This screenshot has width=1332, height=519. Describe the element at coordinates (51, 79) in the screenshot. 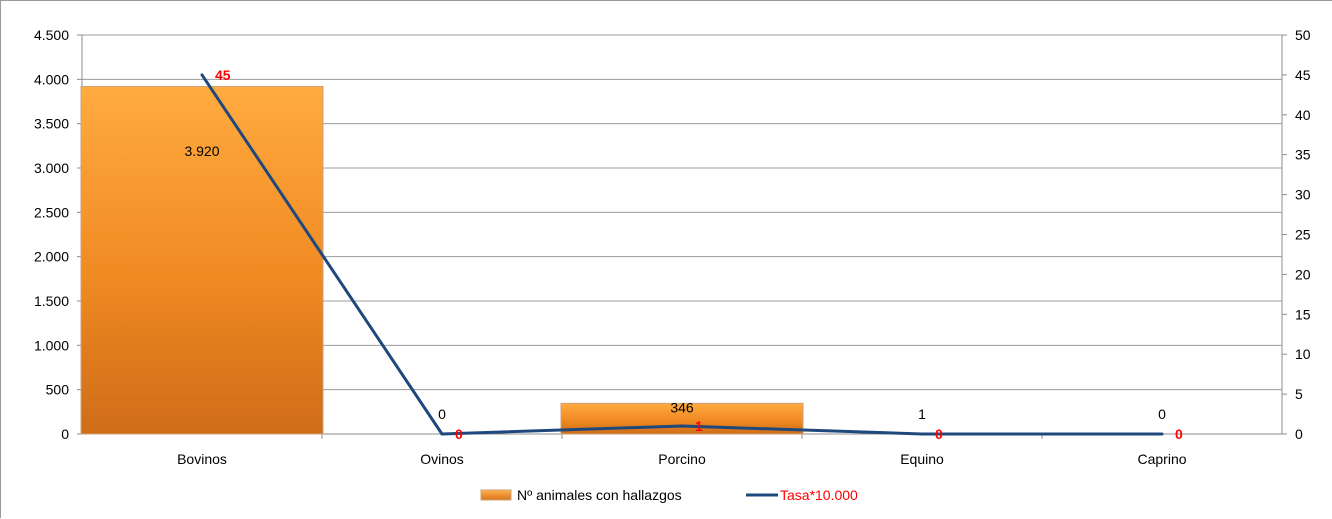

I see `y-left-tick-label: 4.000` at that location.